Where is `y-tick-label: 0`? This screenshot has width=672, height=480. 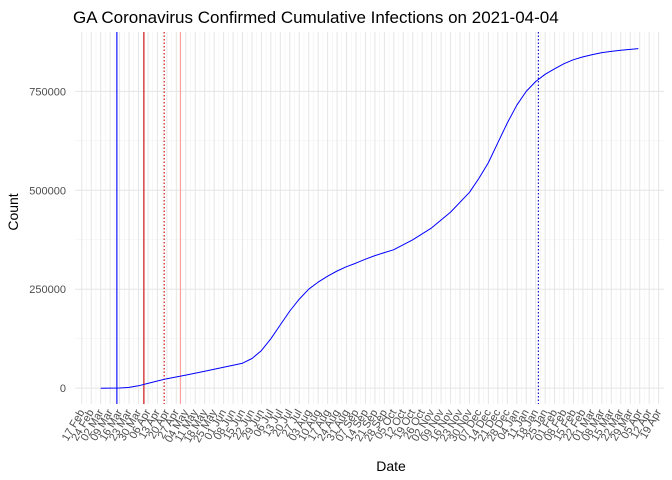 y-tick-label: 0 is located at coordinates (63, 389).